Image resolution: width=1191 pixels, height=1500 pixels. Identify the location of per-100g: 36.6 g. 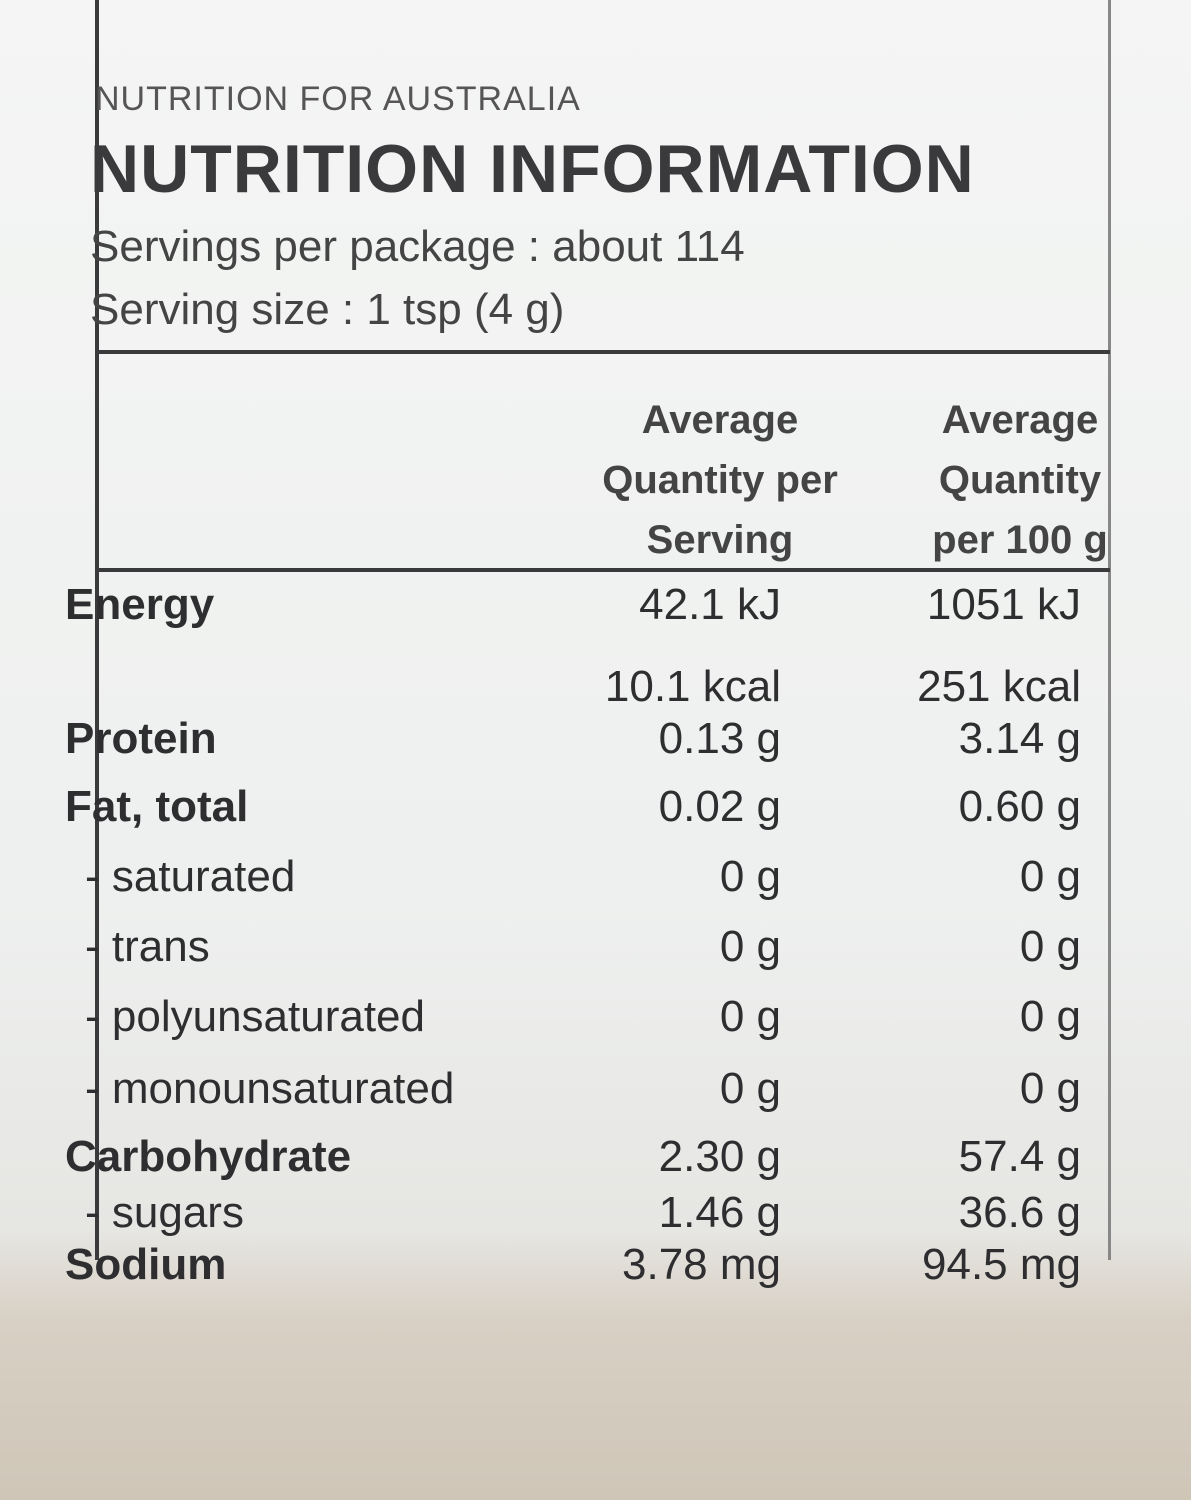
(1019, 1212).